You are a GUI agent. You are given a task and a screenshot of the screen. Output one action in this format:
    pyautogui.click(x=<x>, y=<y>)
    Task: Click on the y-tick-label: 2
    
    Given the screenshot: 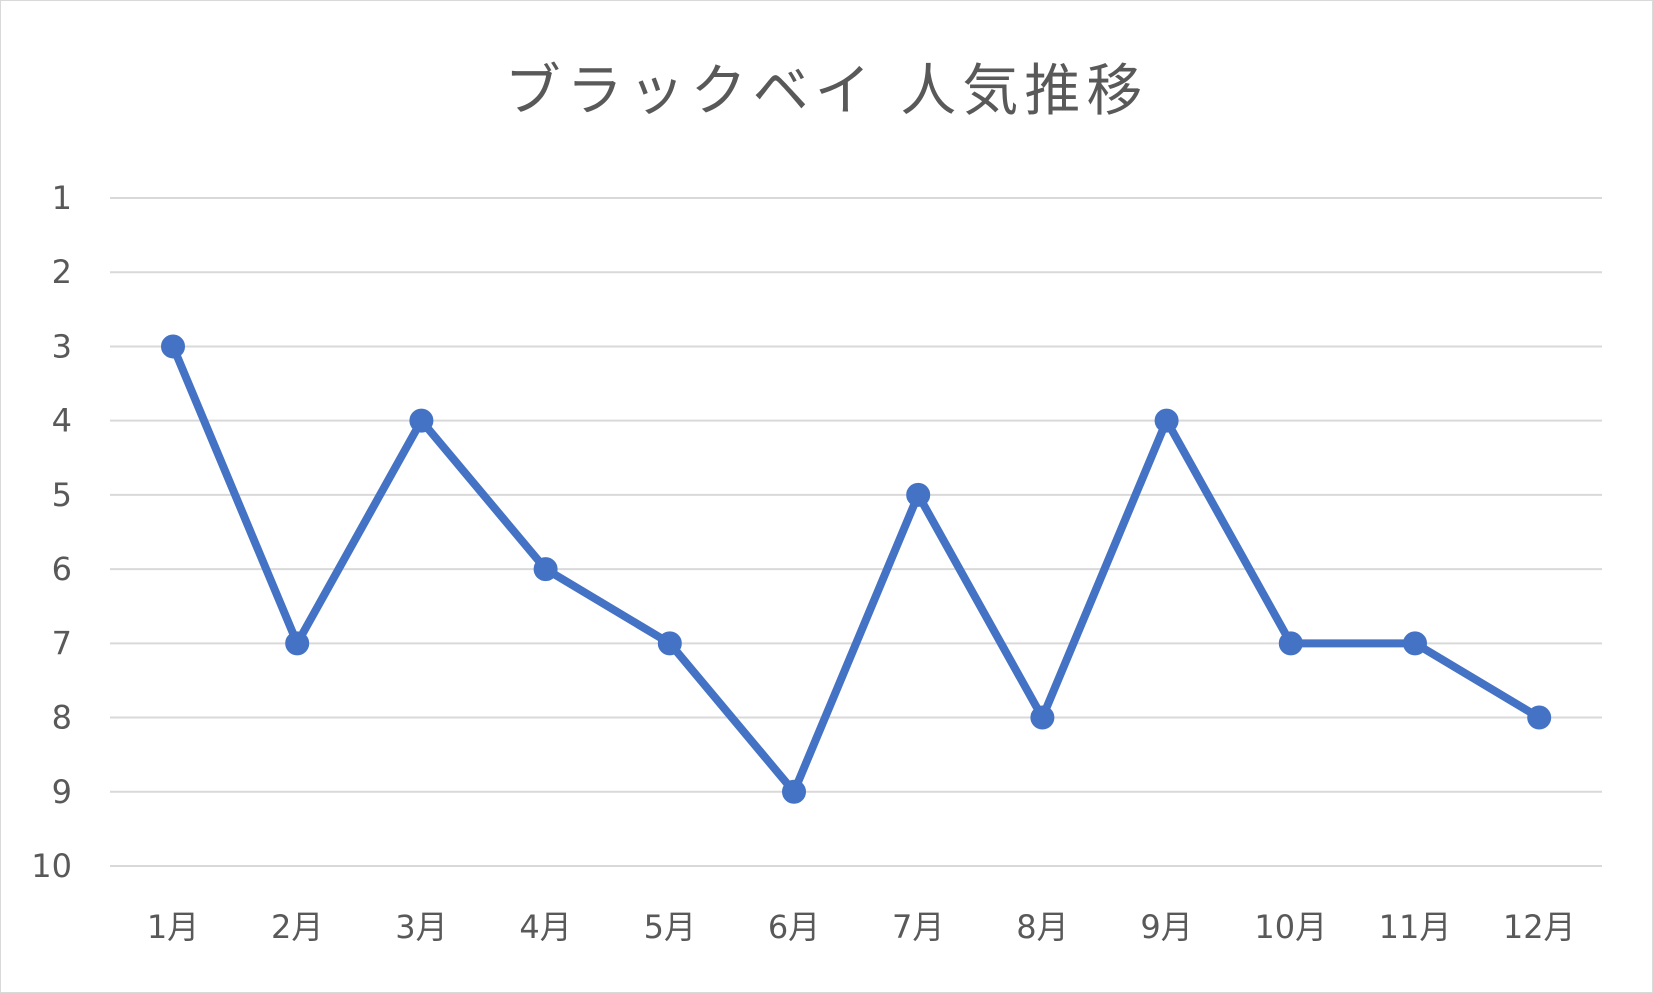 What is the action you would take?
    pyautogui.click(x=62, y=272)
    